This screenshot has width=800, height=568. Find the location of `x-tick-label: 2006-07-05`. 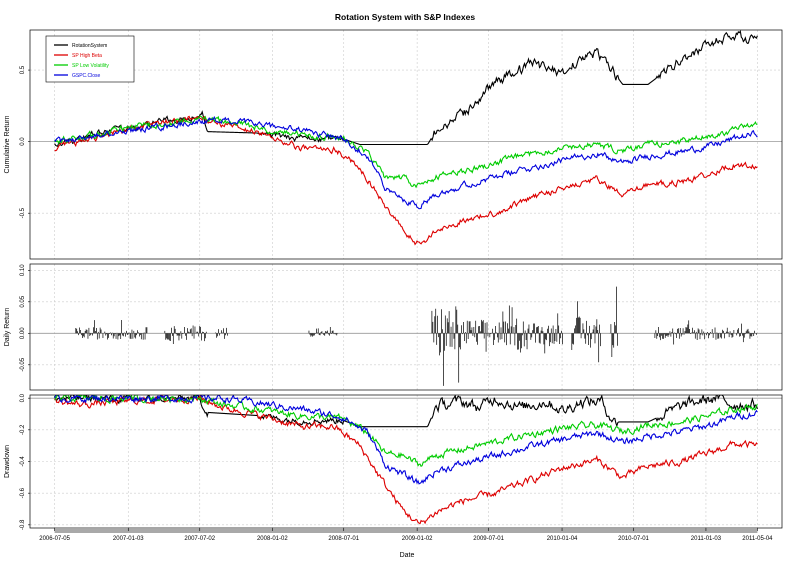

x-tick-label: 2006-07-05 is located at coordinates (54, 539).